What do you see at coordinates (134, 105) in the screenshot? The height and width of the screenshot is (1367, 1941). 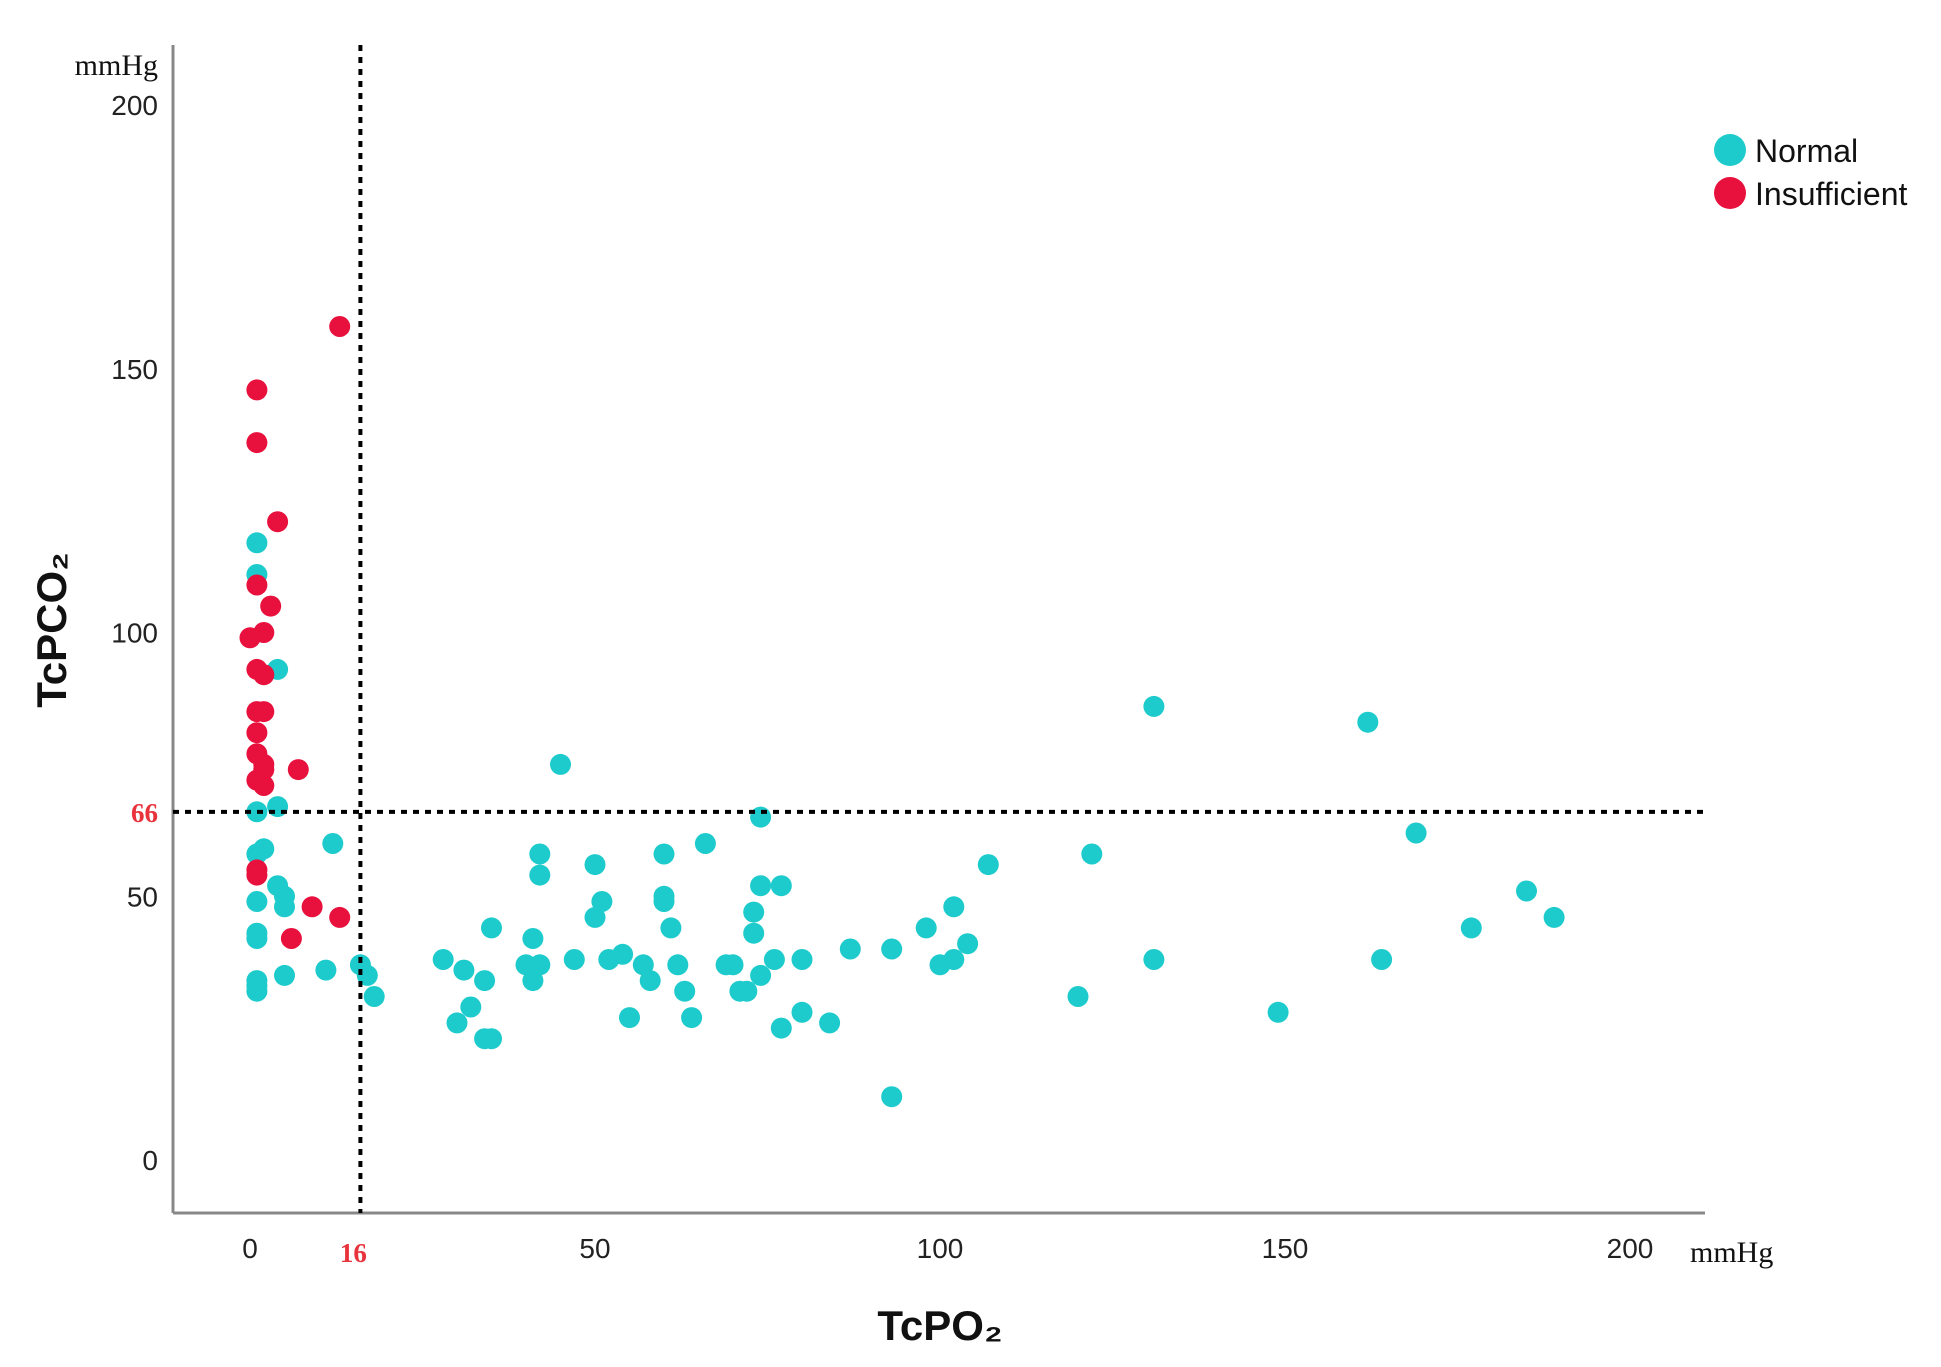 I see `y-tick-label: 200` at bounding box center [134, 105].